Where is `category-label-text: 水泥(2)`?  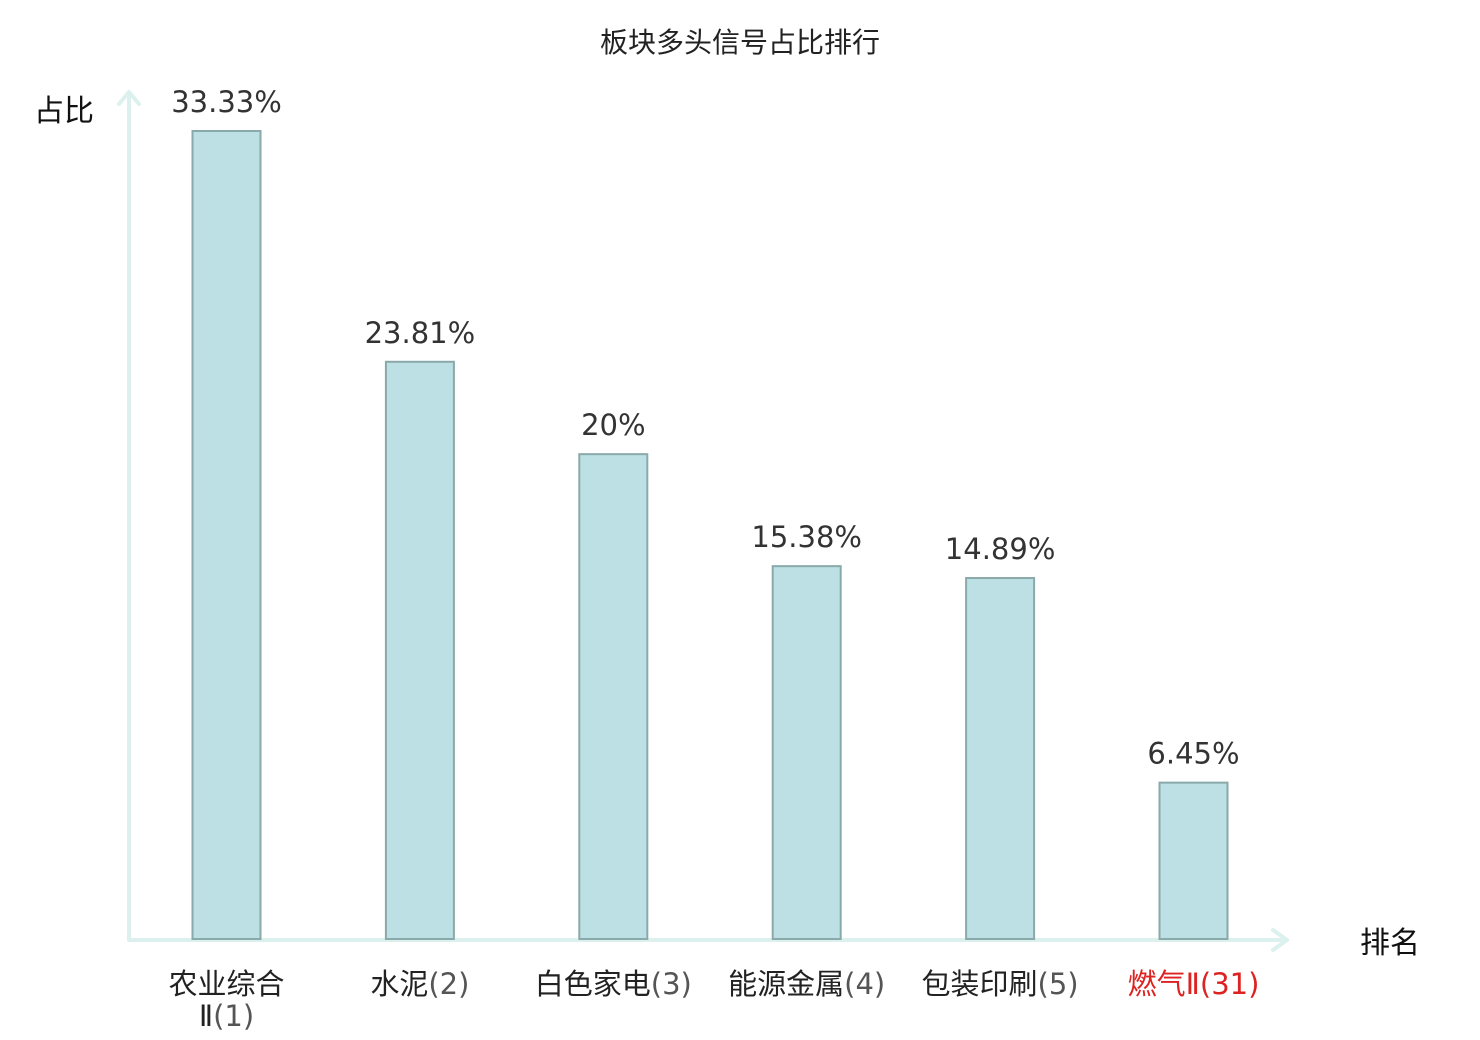 category-label-text: 水泥(2) is located at coordinates (419, 984).